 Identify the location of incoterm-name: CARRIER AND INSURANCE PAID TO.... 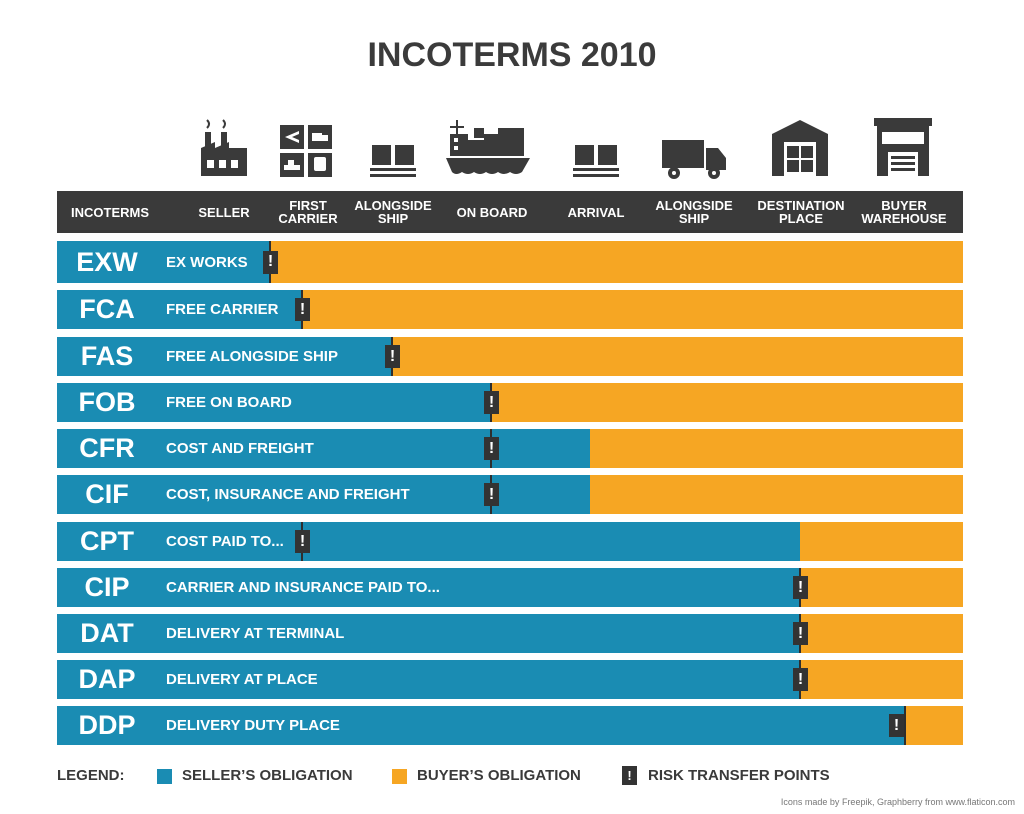
(303, 587).